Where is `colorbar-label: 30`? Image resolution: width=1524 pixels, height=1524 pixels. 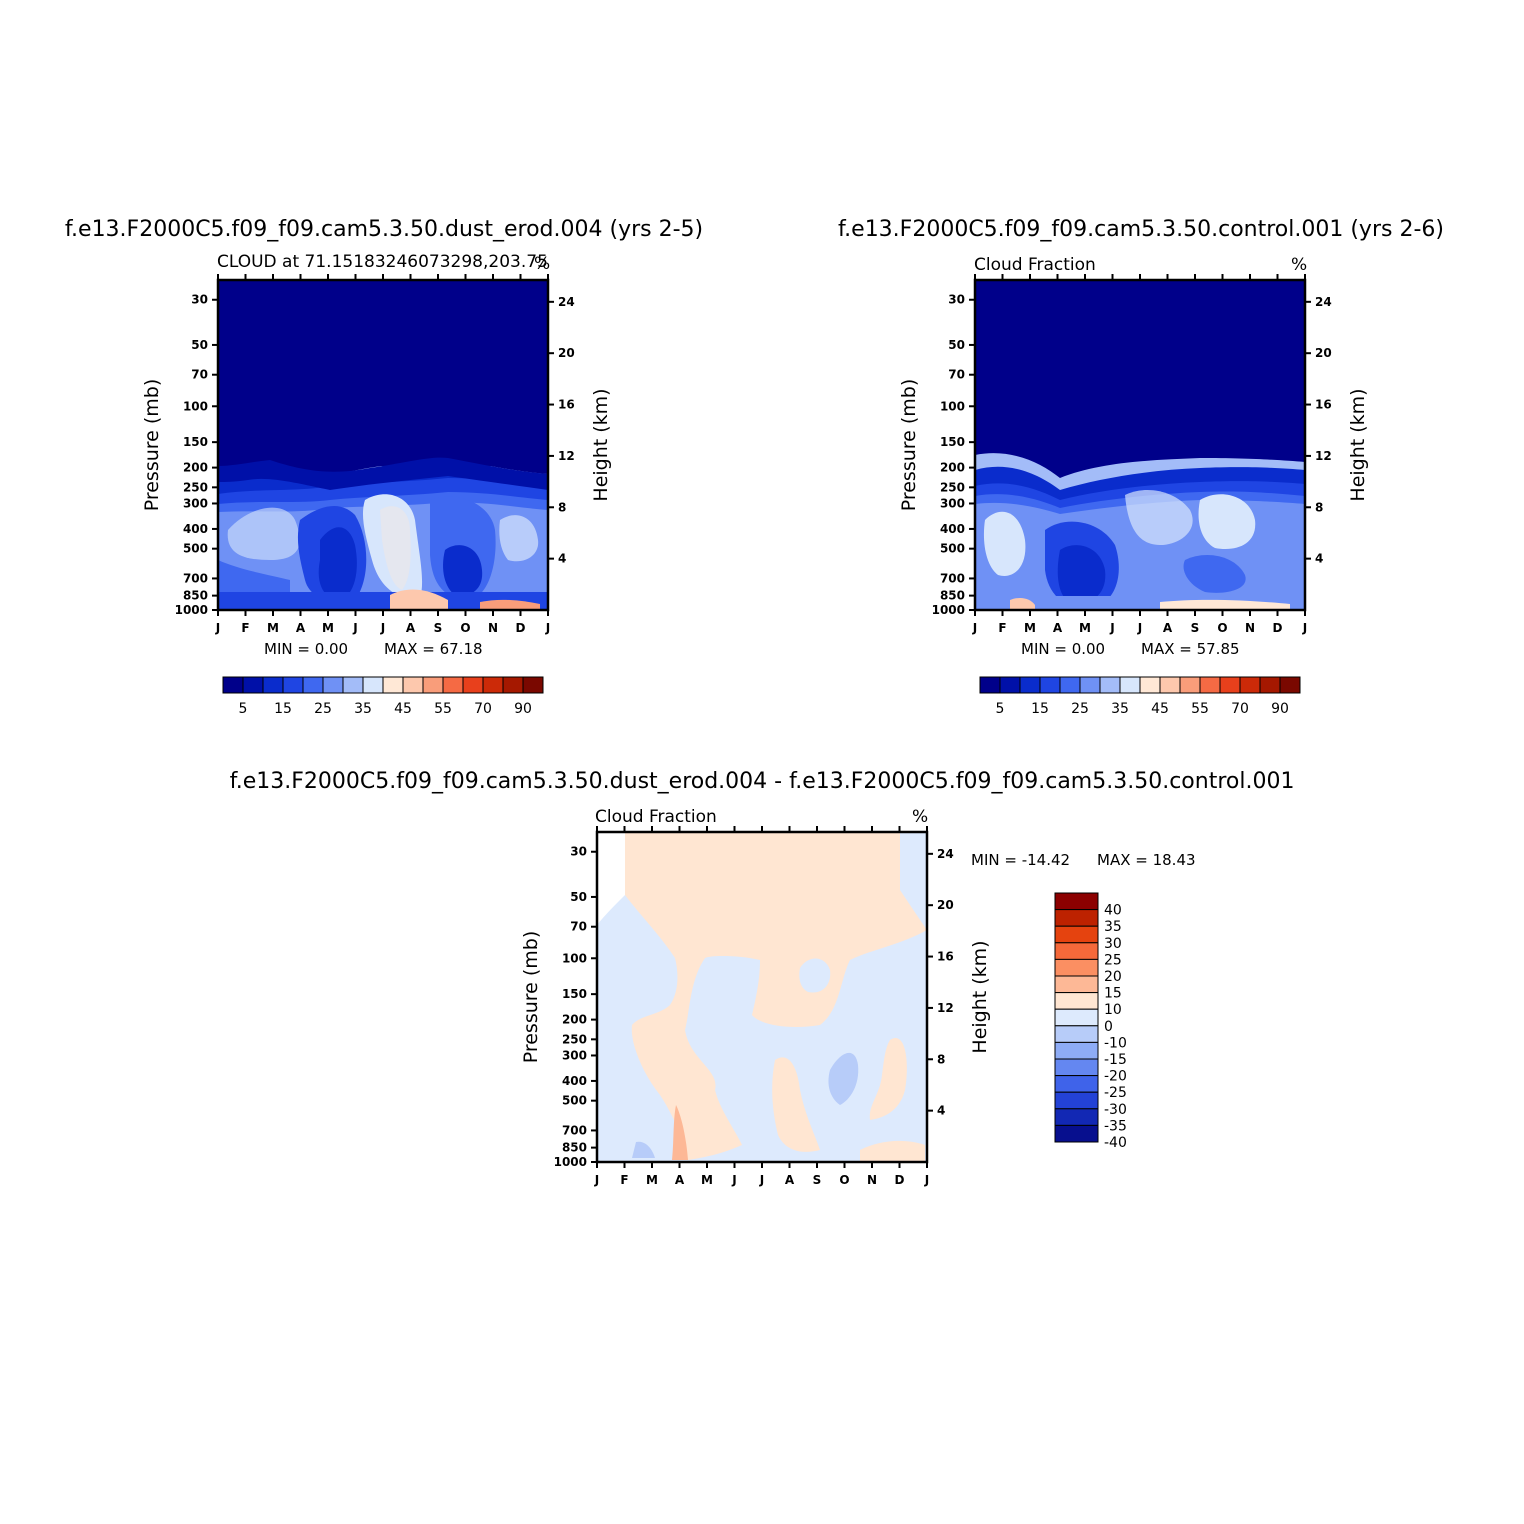
colorbar-label: 30 is located at coordinates (1113, 944).